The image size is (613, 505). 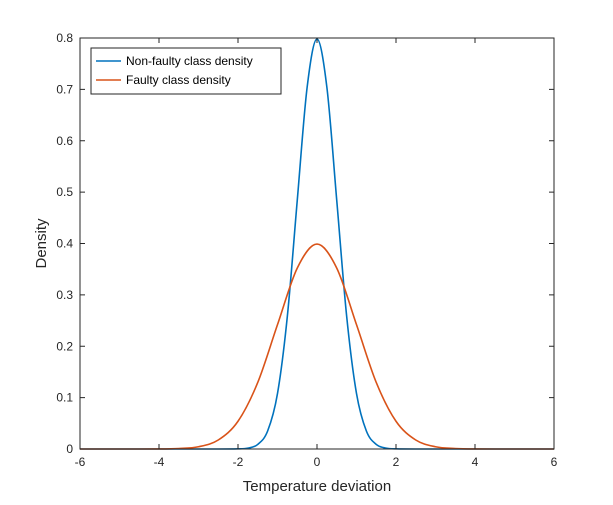 I want to click on legend-label: Faulty class density, so click(x=178, y=80).